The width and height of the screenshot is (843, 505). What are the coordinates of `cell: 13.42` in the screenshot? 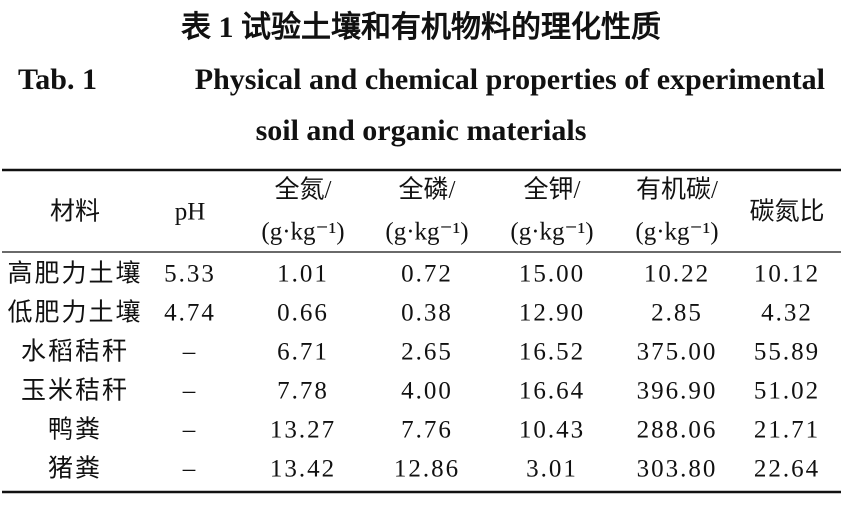 It's located at (303, 469).